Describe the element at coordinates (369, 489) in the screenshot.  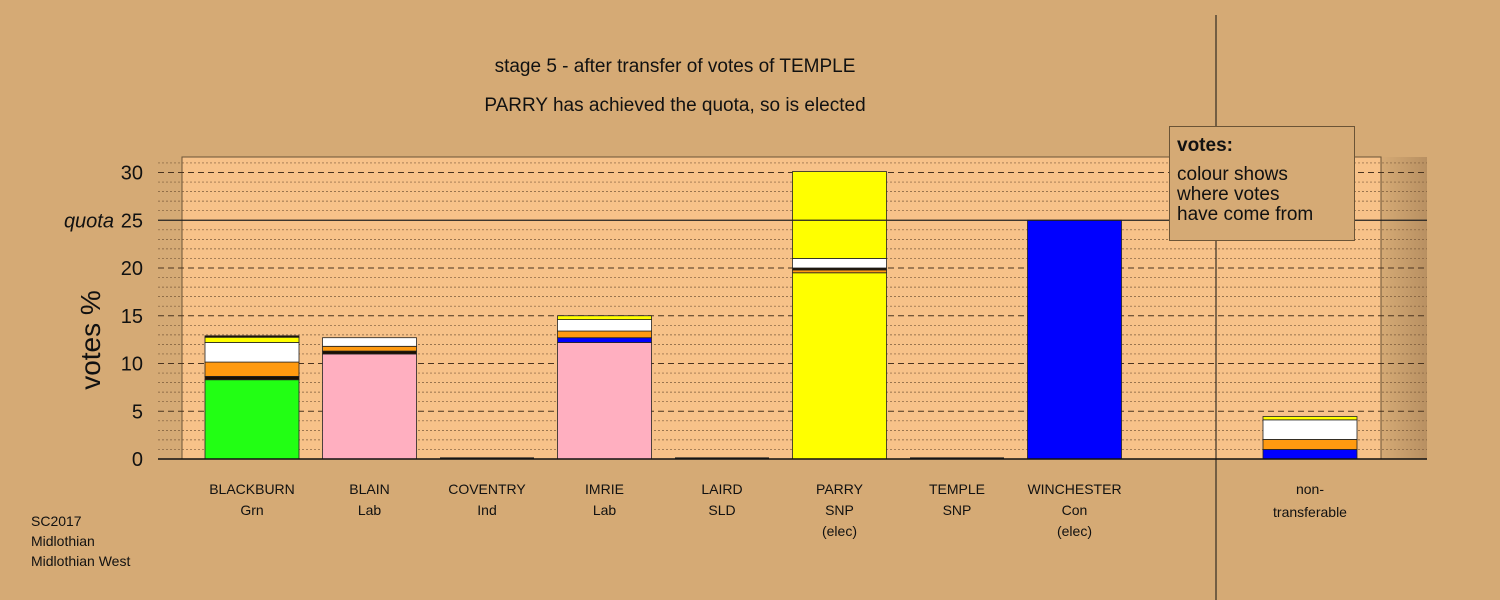
I see `candidate-name-blain: BLAIN` at that location.